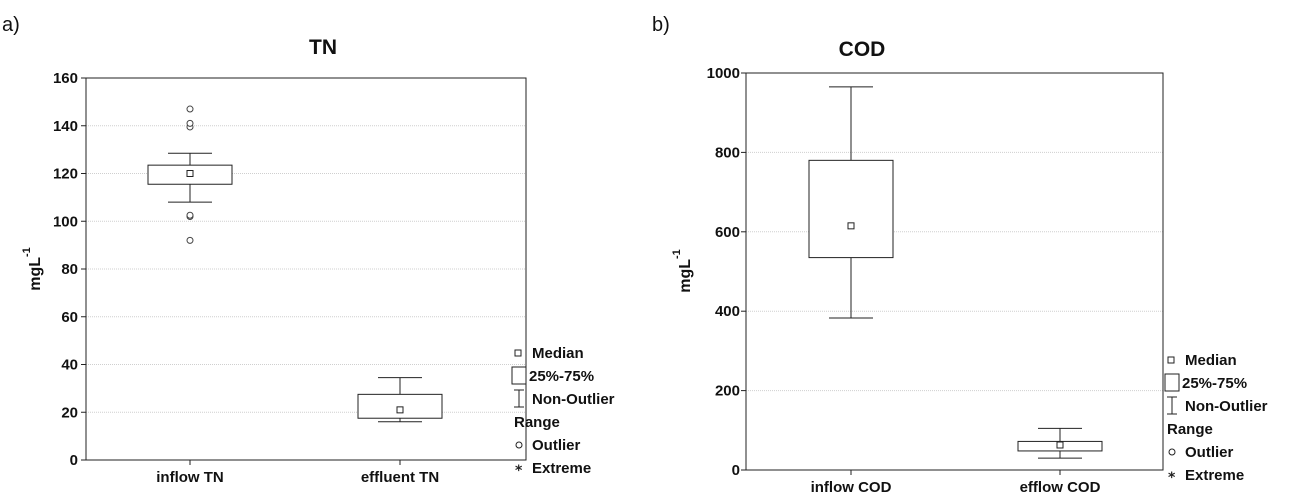  Describe the element at coordinates (1060, 486) in the screenshot. I see `x-category-label: efflow COD` at that location.